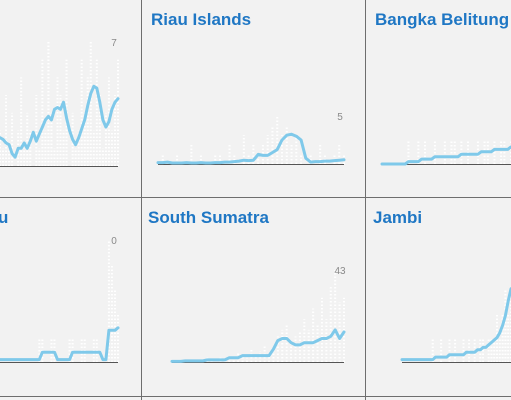 The width and height of the screenshot is (511, 400). Describe the element at coordinates (340, 117) in the screenshot. I see `max-value-label: 5` at that location.